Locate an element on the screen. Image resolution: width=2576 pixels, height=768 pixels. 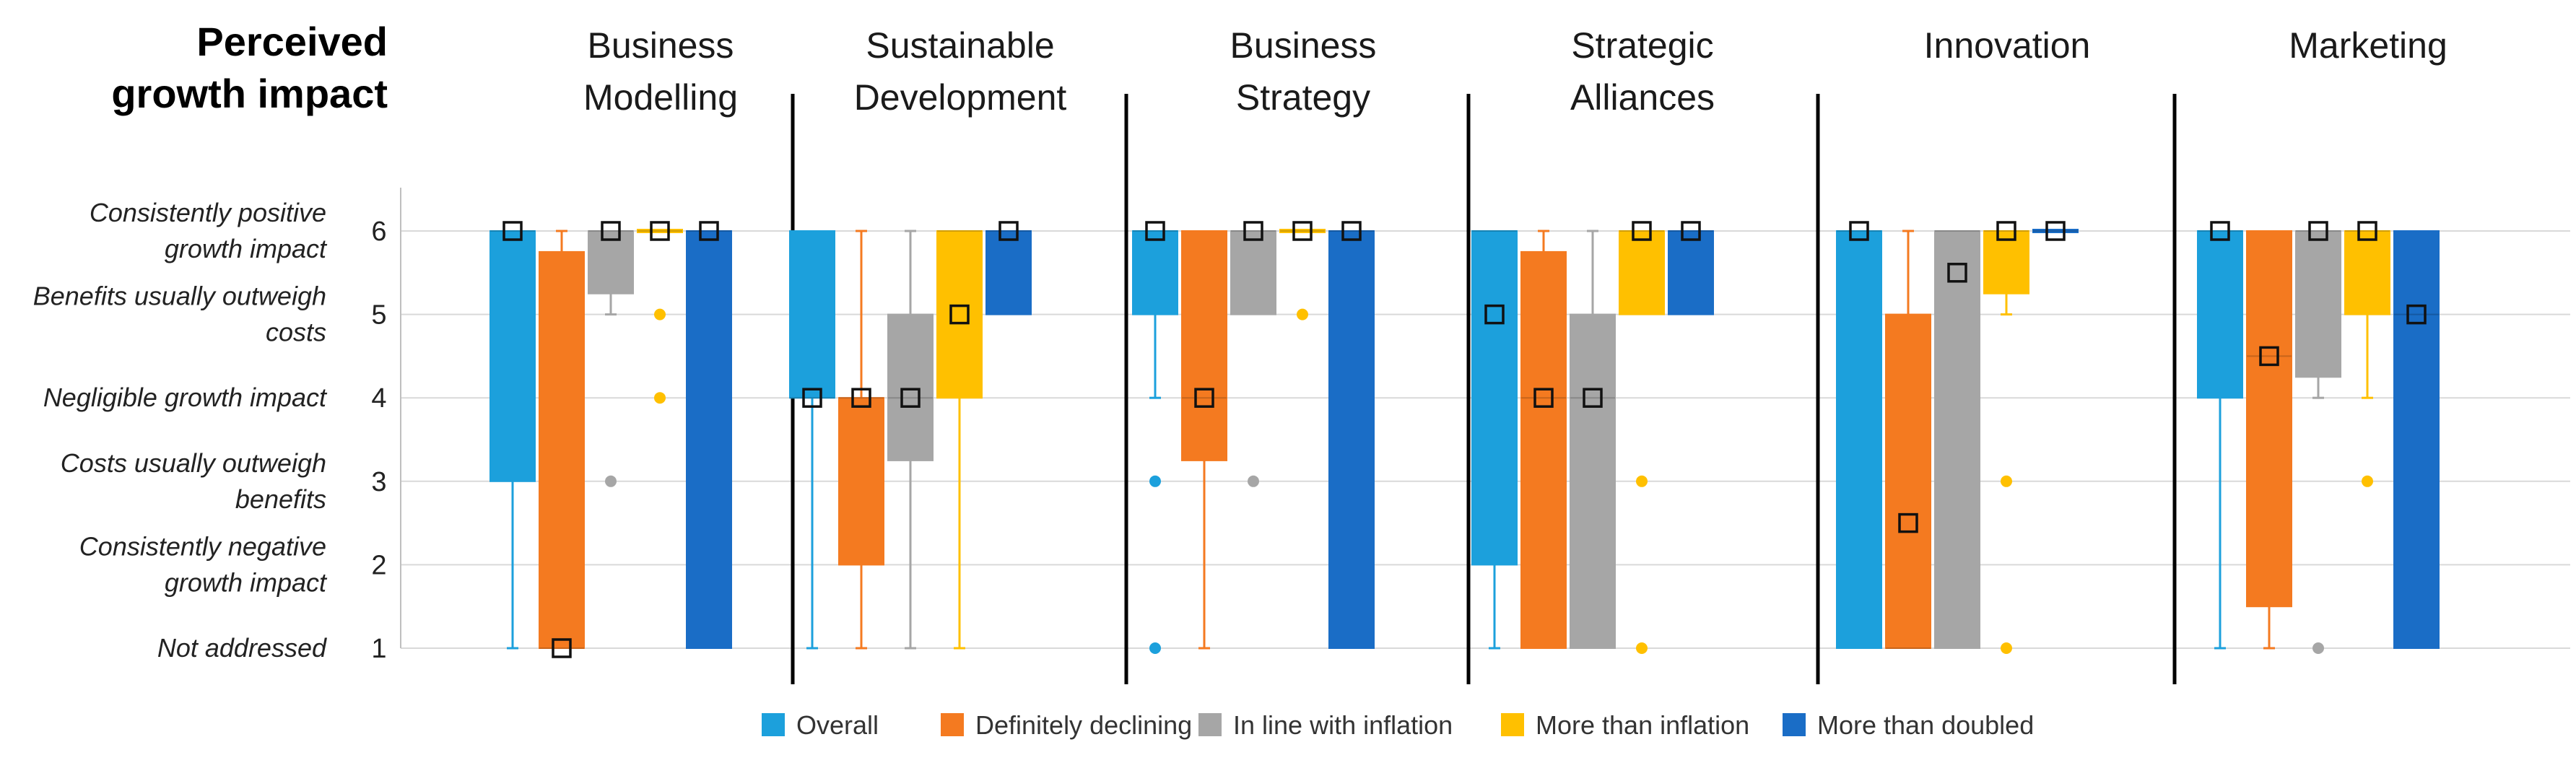
y-tick-label-line: costs is located at coordinates (296, 332).